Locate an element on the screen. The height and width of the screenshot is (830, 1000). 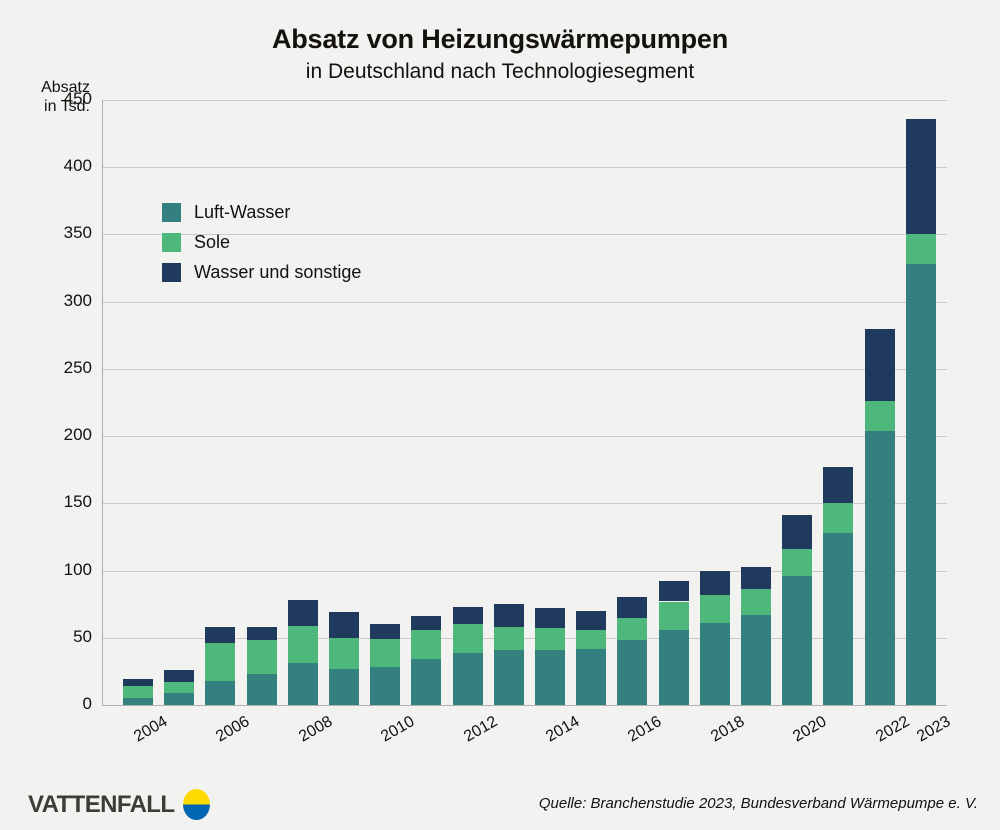
vattenfall-seal-icon is located at coordinates (197, 804).